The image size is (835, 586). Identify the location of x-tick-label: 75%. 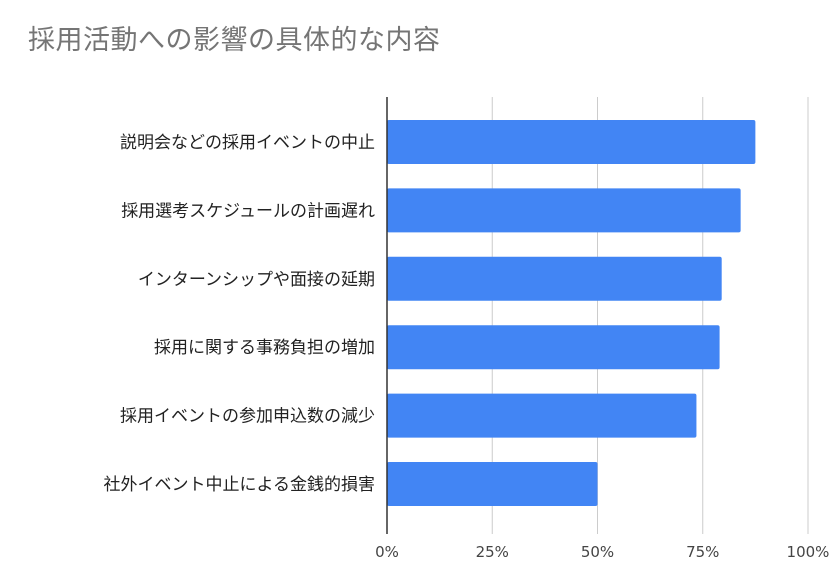
(702, 552).